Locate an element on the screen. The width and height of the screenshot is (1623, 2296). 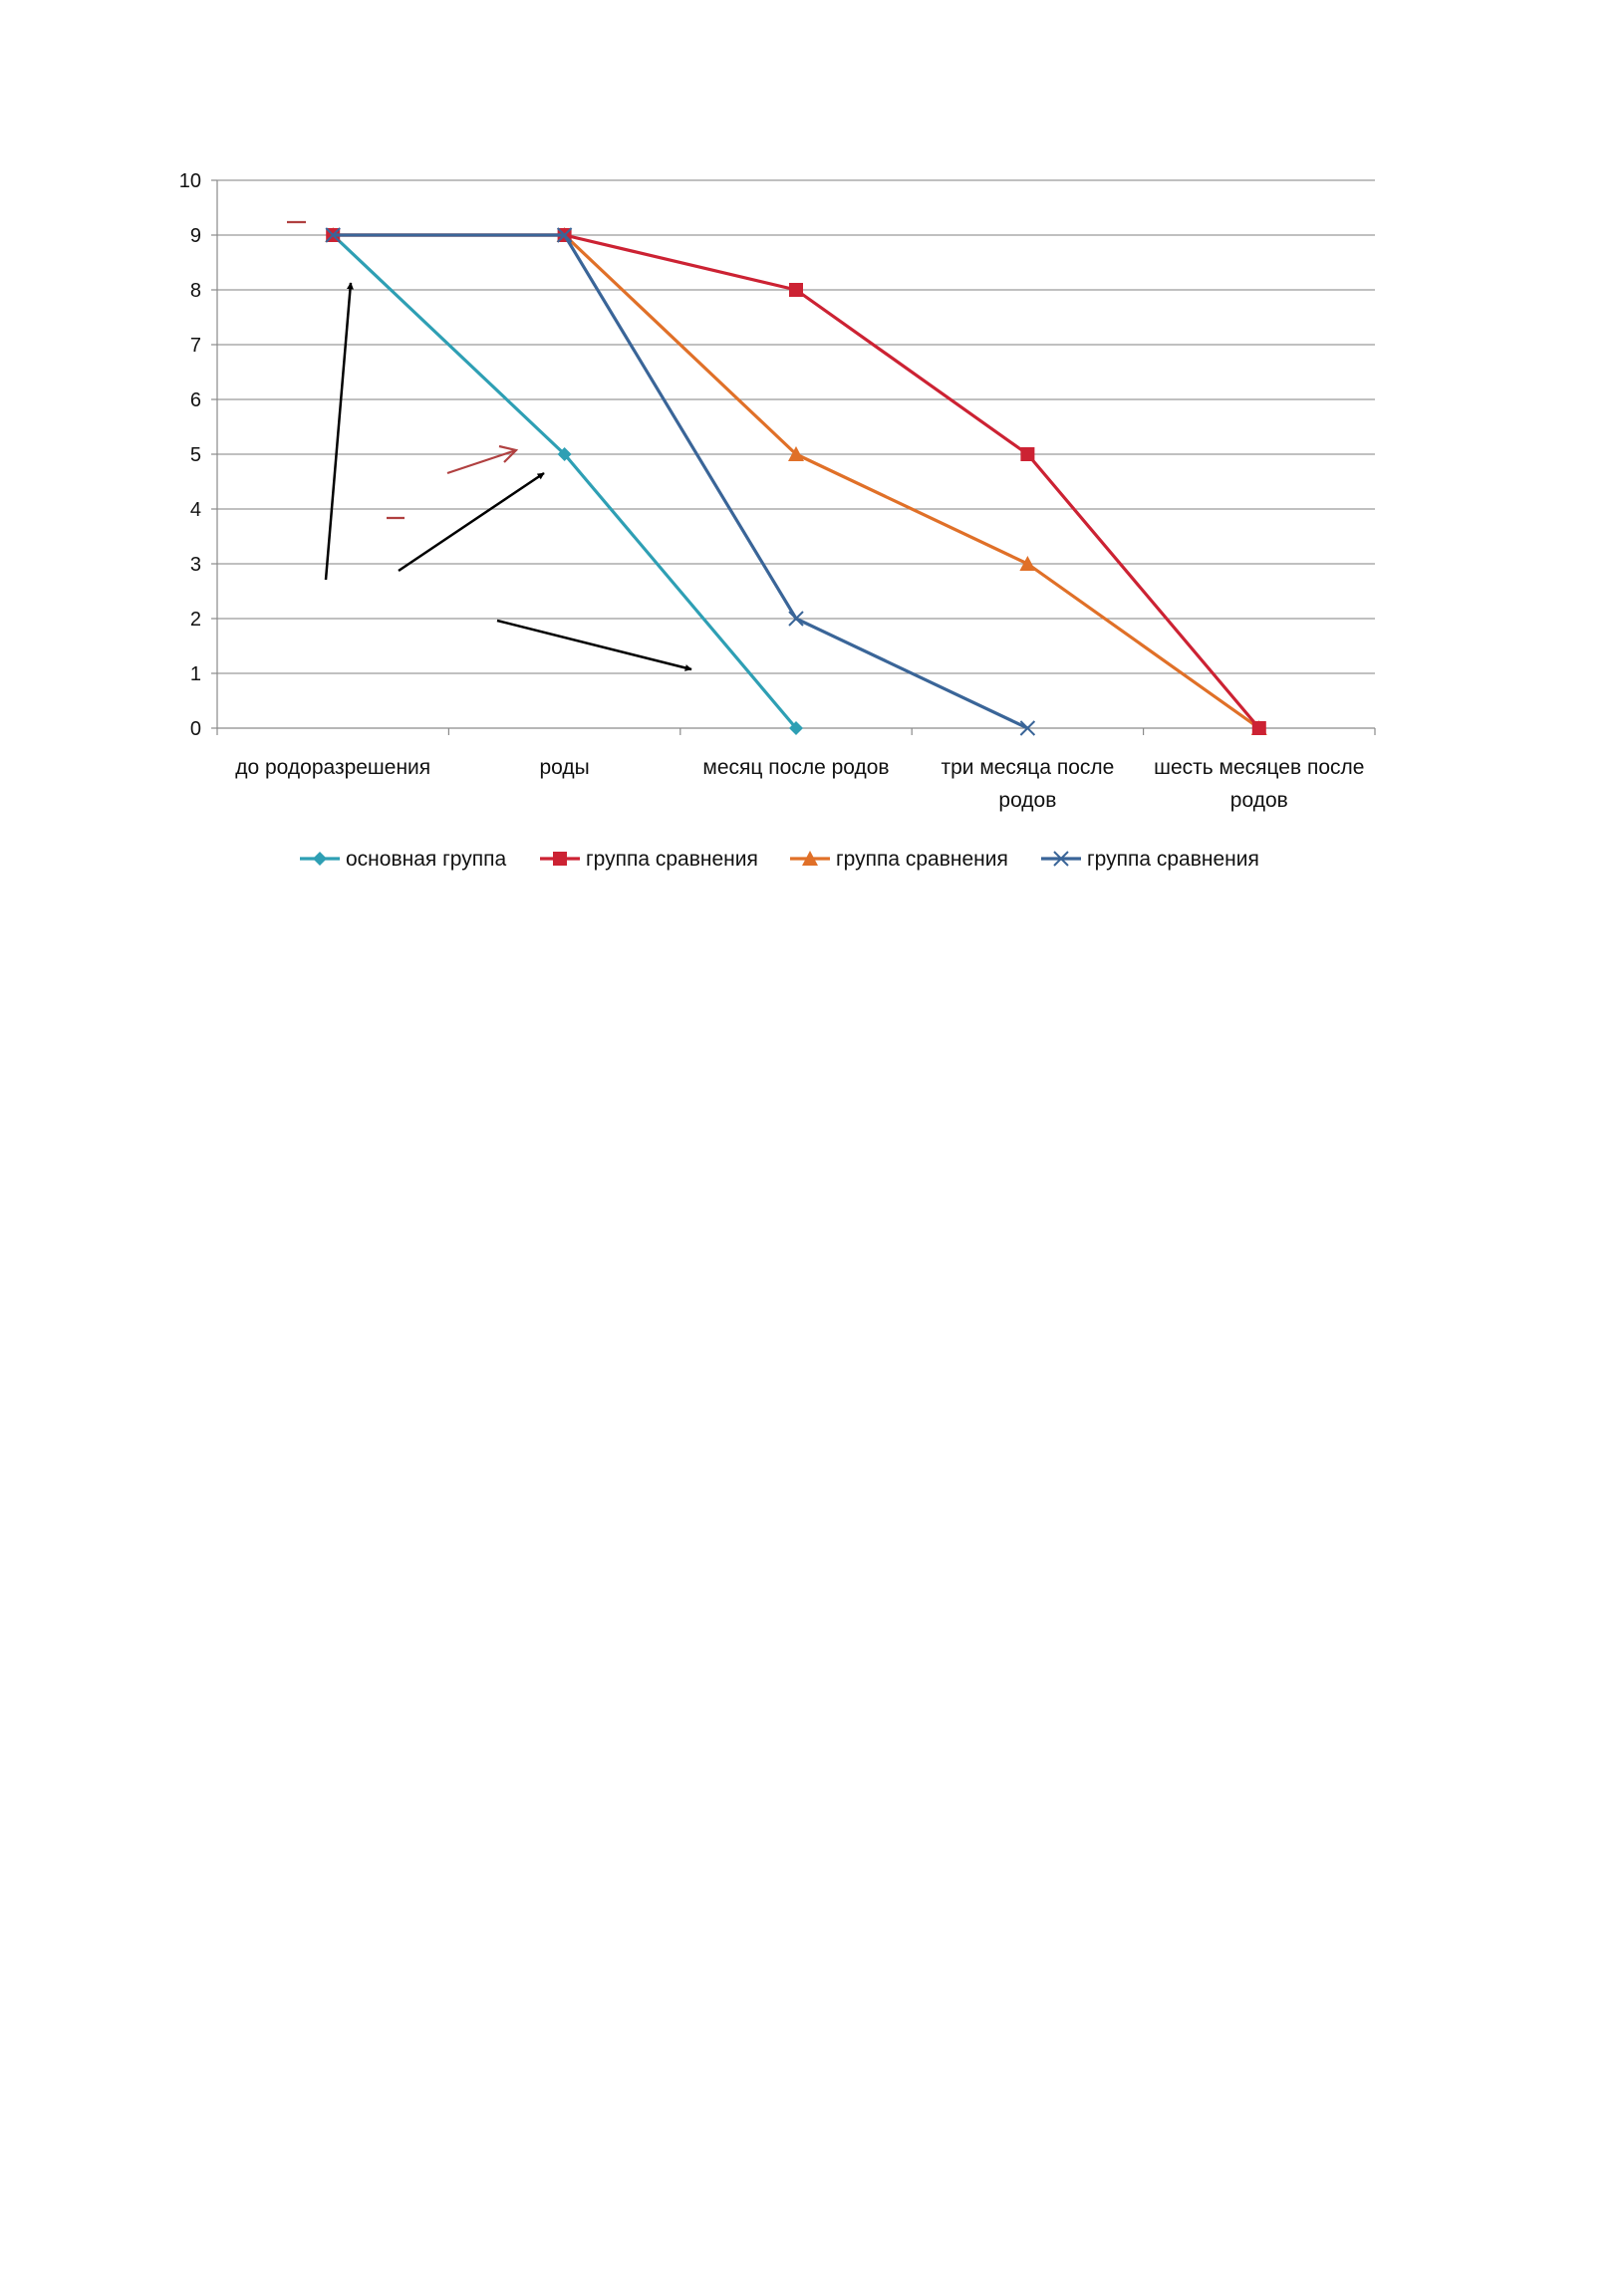
legend-item-1: основная группа is located at coordinates (403, 859).